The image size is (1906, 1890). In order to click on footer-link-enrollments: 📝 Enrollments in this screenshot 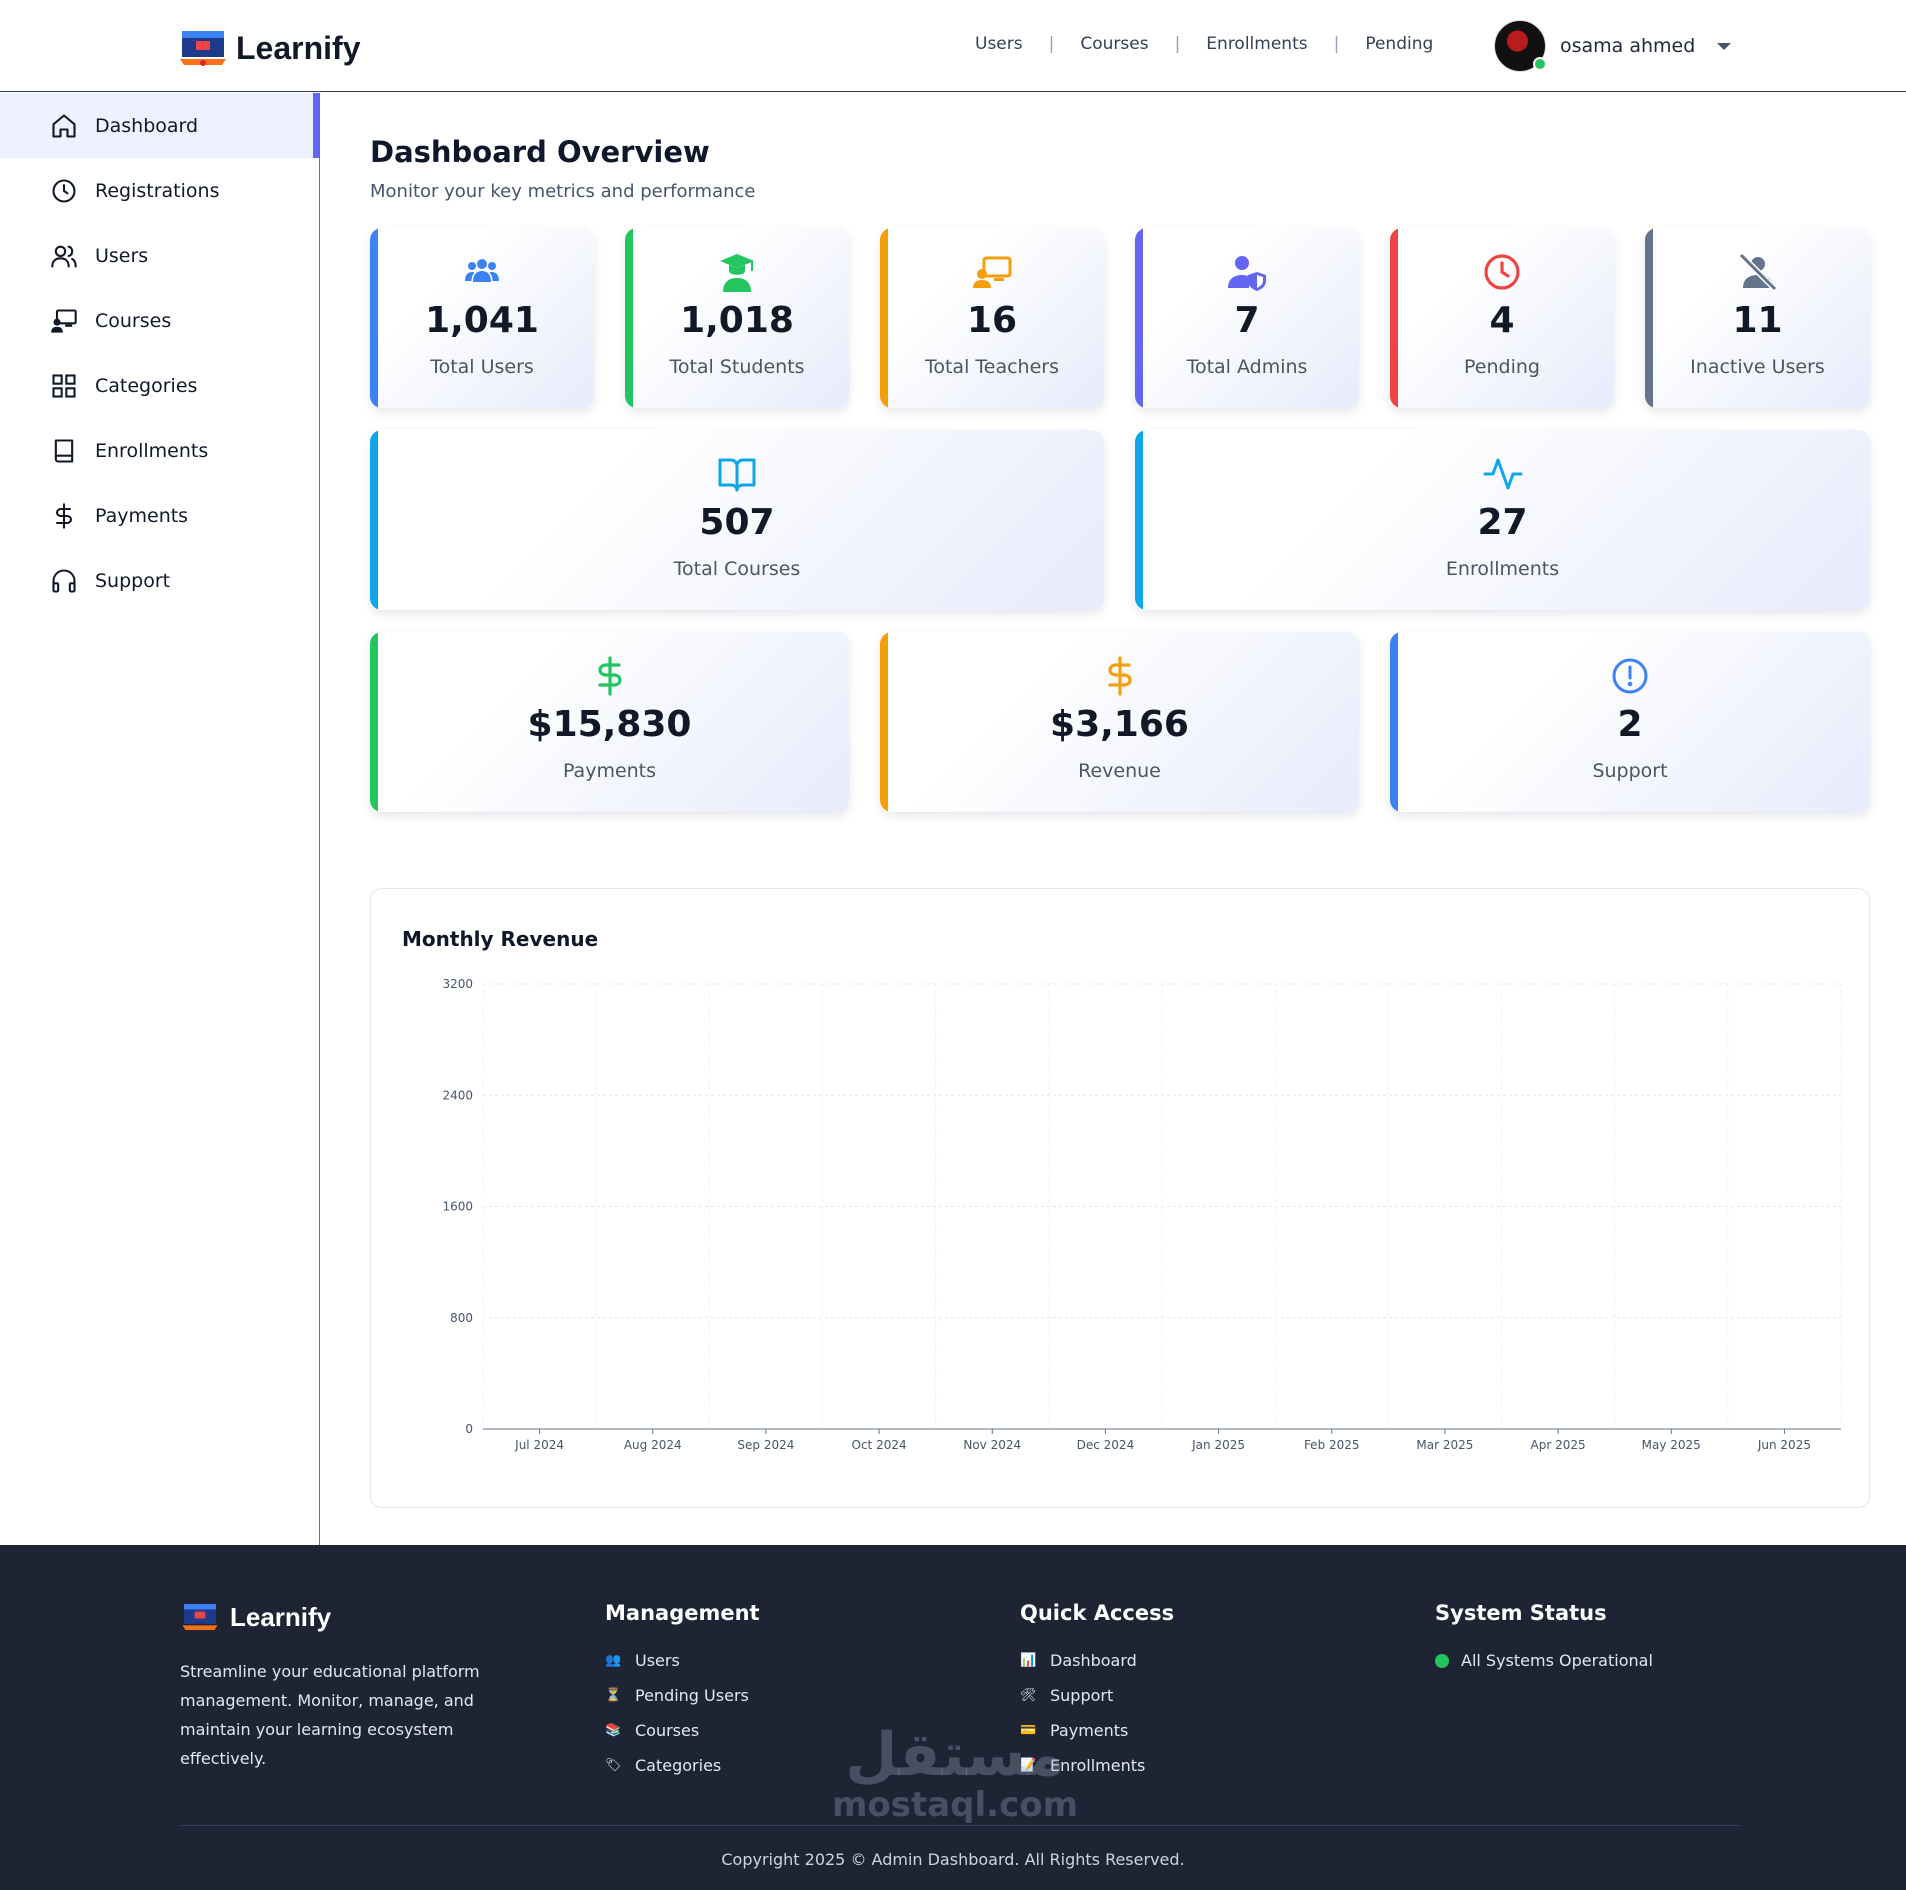, I will do `click(1097, 1765)`.